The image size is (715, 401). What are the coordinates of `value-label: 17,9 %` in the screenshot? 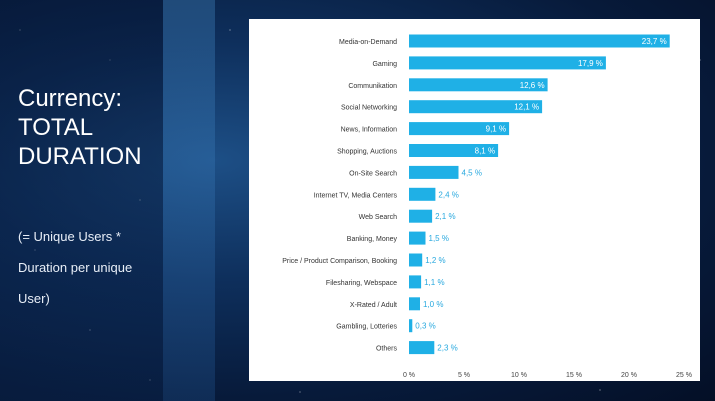 It's located at (590, 63).